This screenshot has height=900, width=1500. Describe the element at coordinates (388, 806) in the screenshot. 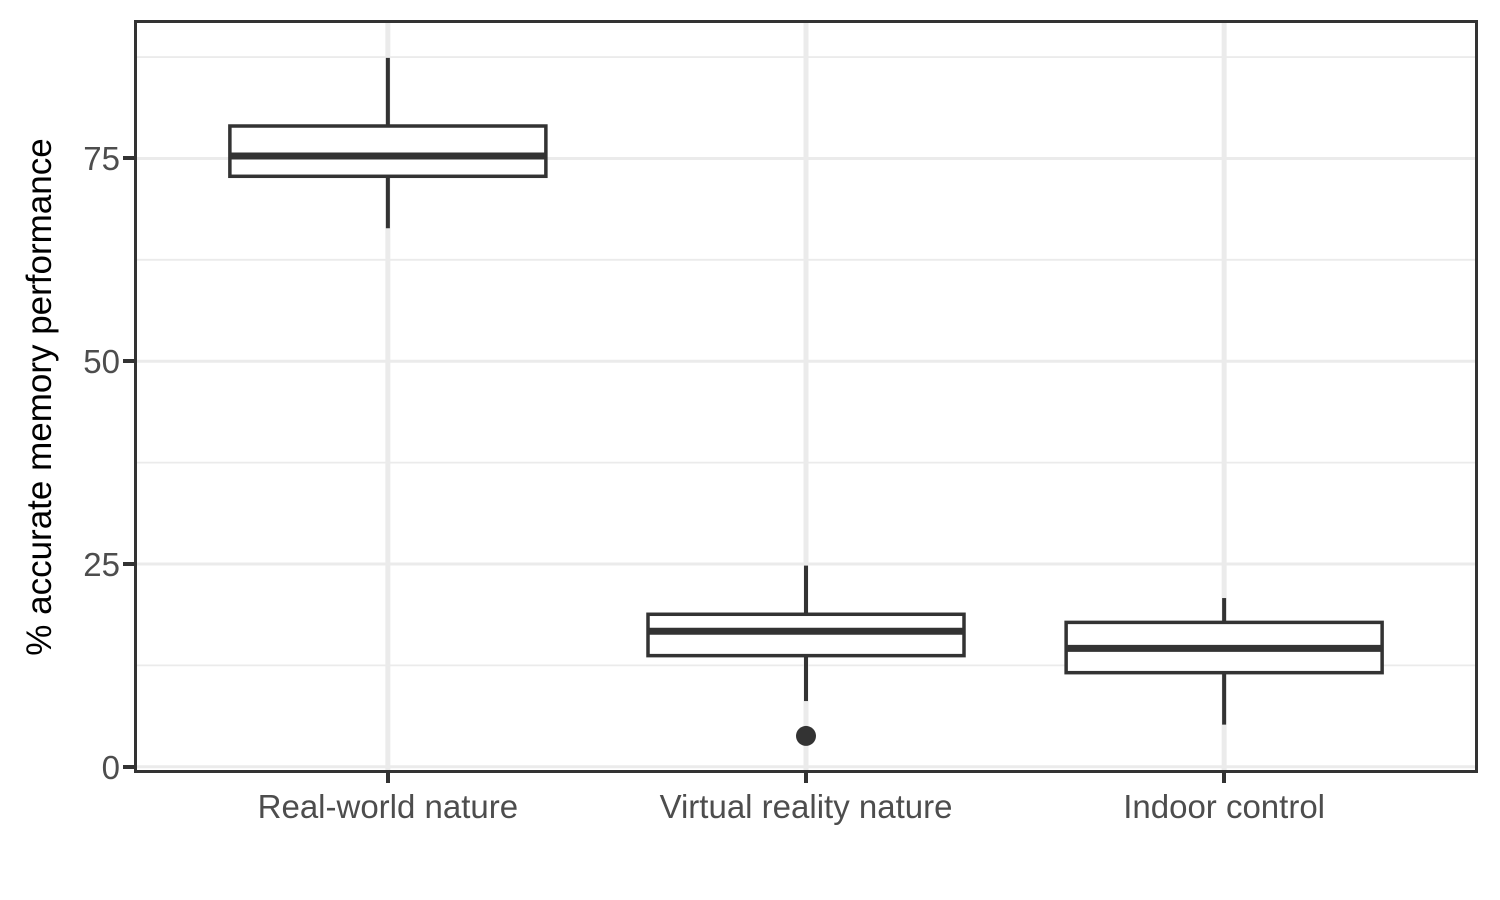

I see `x-category-label-real-world-nature: Real-world nature` at that location.